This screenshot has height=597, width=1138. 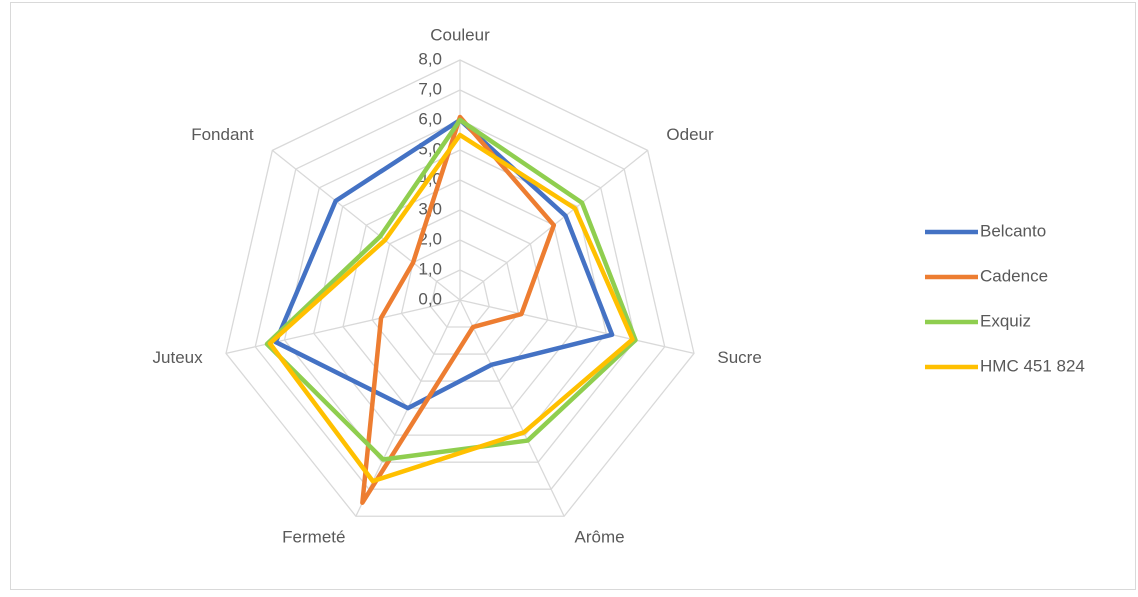 What do you see at coordinates (1032, 365) in the screenshot?
I see `legend-label: HMC 451 824` at bounding box center [1032, 365].